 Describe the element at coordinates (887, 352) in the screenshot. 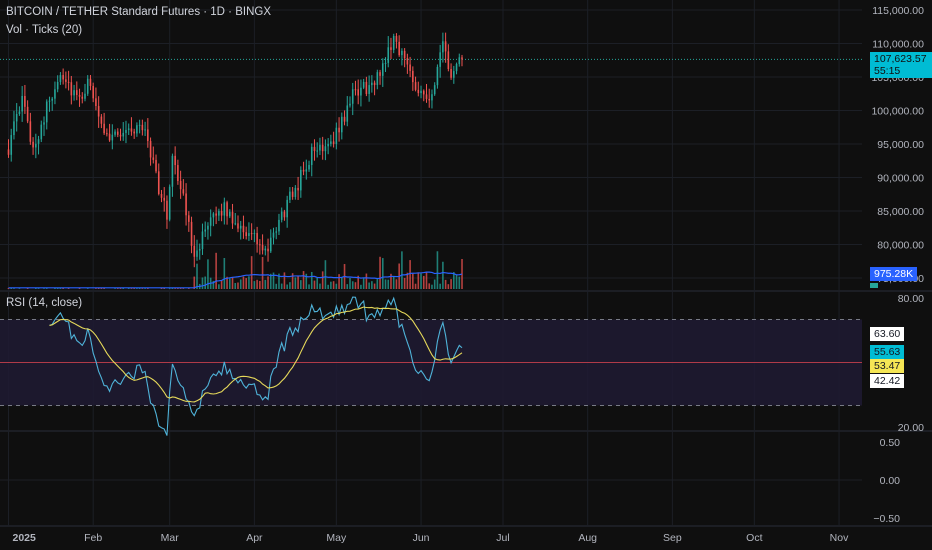

I see `rsi-value-badge: 55.63` at that location.